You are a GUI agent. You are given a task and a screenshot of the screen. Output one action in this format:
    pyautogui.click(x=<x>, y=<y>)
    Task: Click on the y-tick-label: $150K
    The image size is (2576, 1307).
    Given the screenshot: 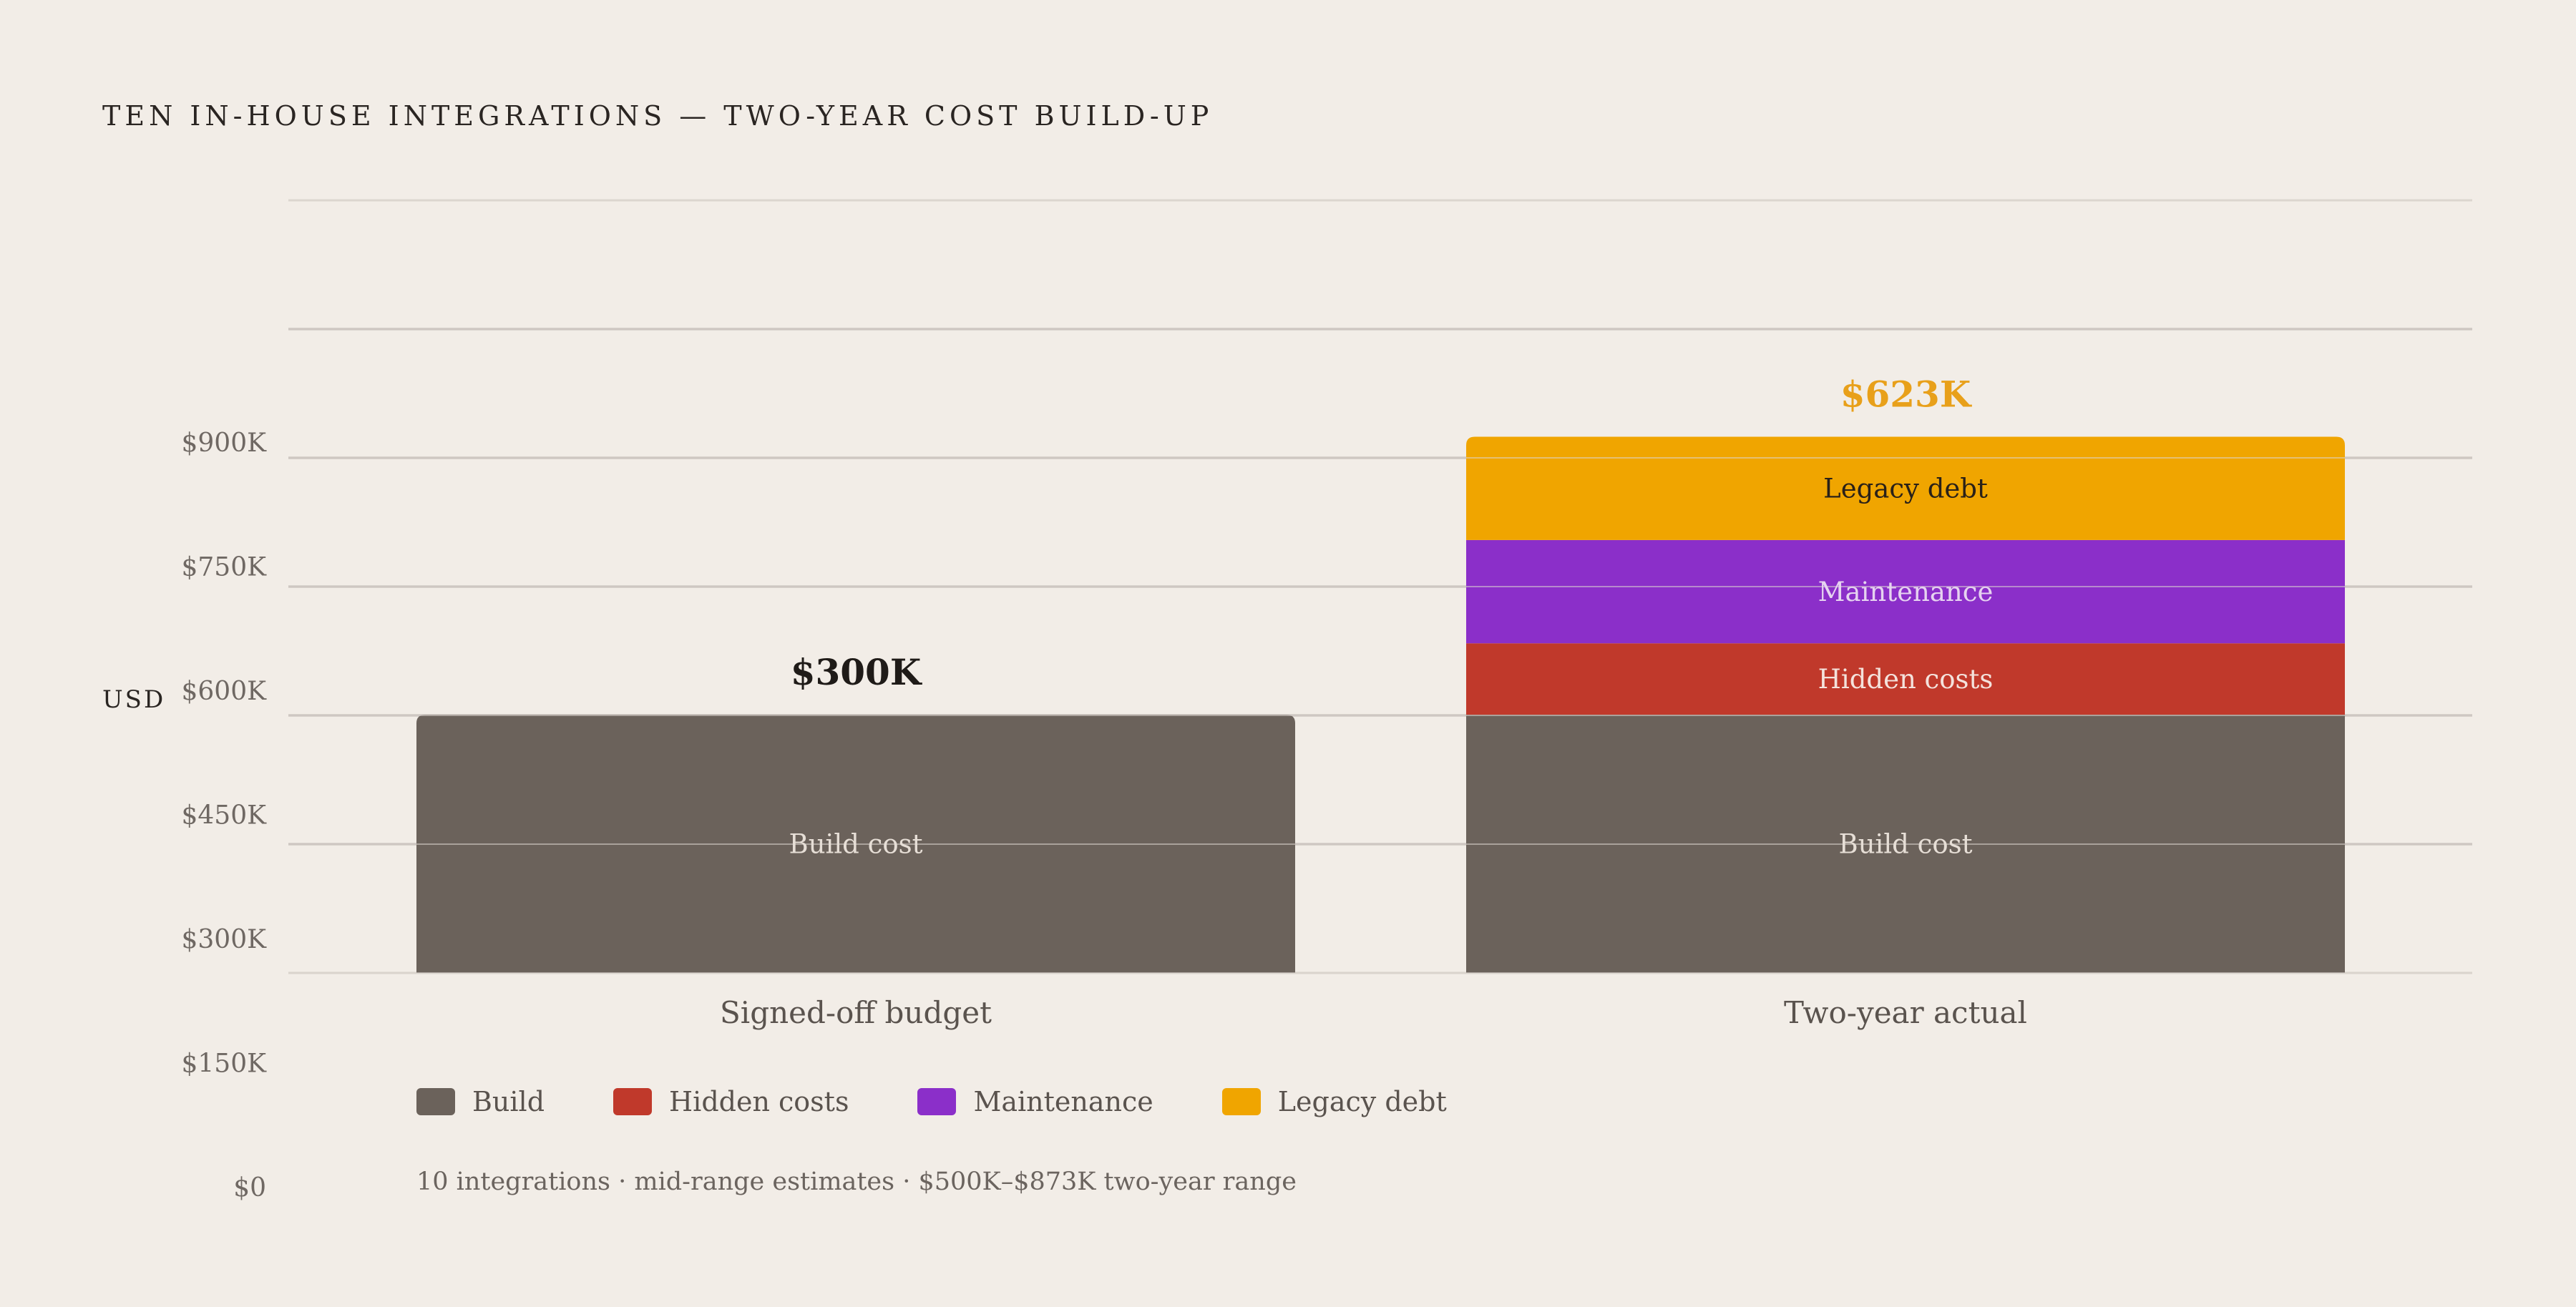 What is the action you would take?
    pyautogui.click(x=224, y=1064)
    